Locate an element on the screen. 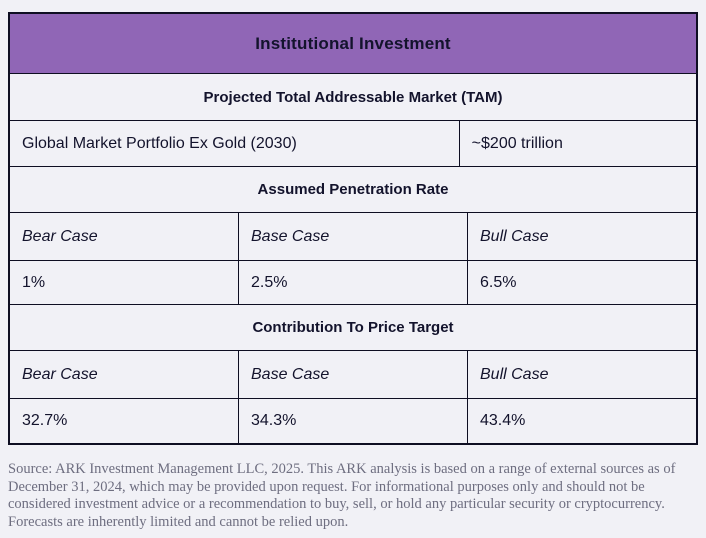 The image size is (706, 538). contribution-bear-label: Bear Case is located at coordinates (124, 374).